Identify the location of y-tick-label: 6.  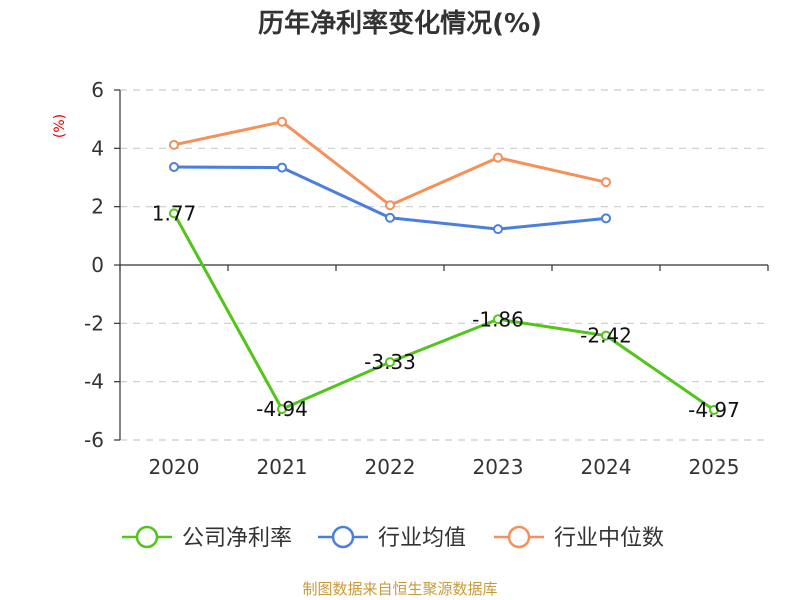
(97, 90).